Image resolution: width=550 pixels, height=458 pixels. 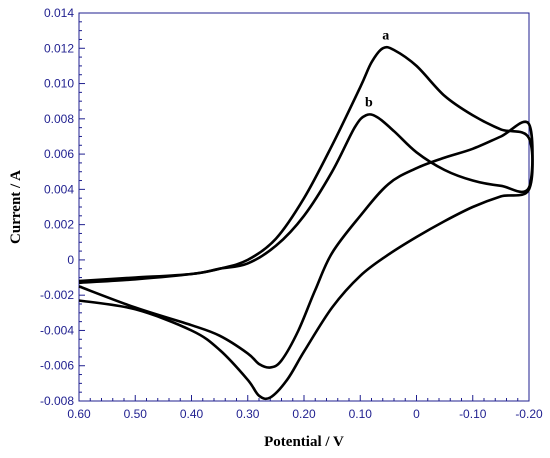 What do you see at coordinates (57, 330) in the screenshot?
I see `y-tick-label: -0.004` at bounding box center [57, 330].